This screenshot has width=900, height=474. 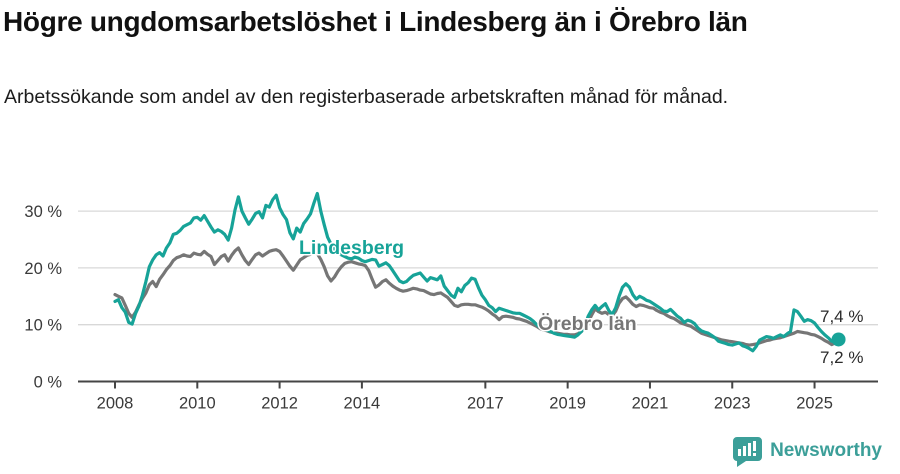 I want to click on x-tick-label: 2019, so click(x=567, y=404).